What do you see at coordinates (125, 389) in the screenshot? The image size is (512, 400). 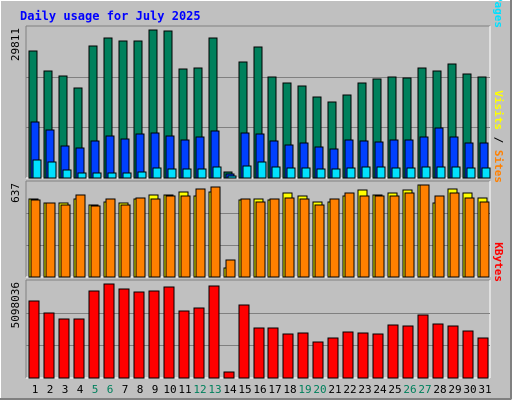 I see `x-tick-label-day-7: 7` at bounding box center [125, 389].